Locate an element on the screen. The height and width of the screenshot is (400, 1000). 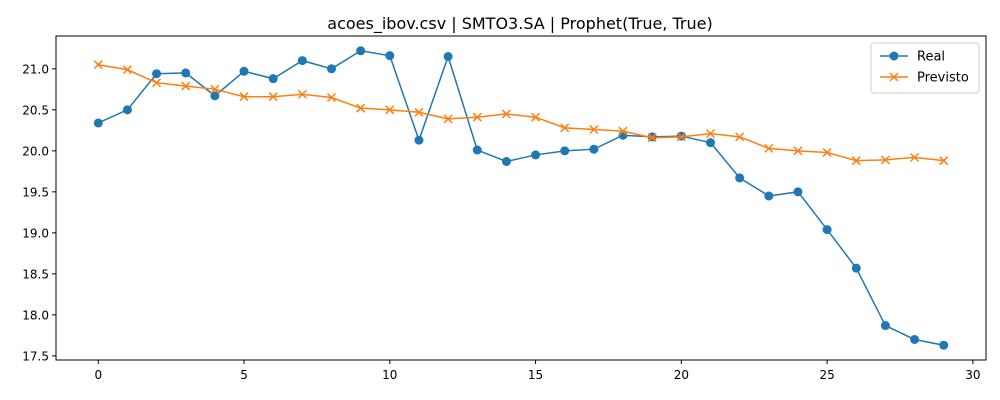
x-tick-label: 25 is located at coordinates (826, 375).